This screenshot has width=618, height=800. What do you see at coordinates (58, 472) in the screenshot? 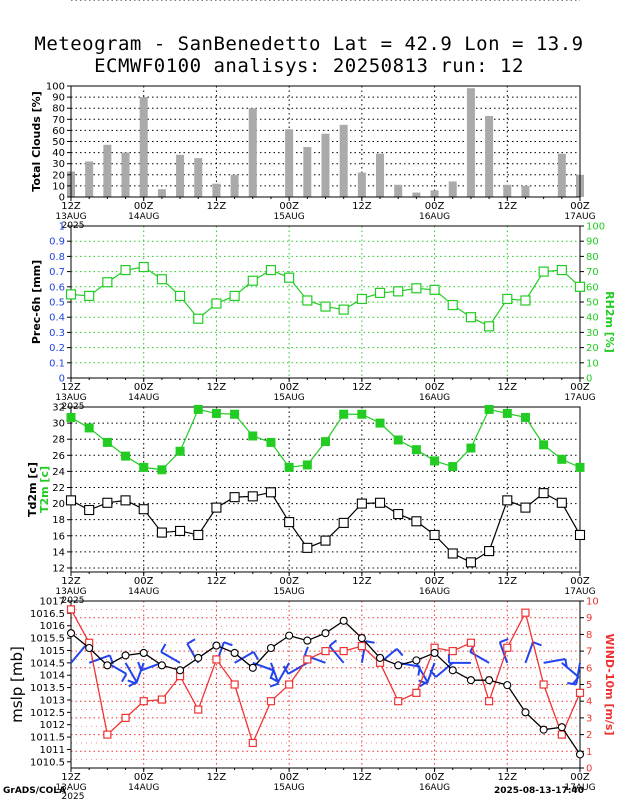
I see `temp-y-tick-label: 24` at bounding box center [58, 472].